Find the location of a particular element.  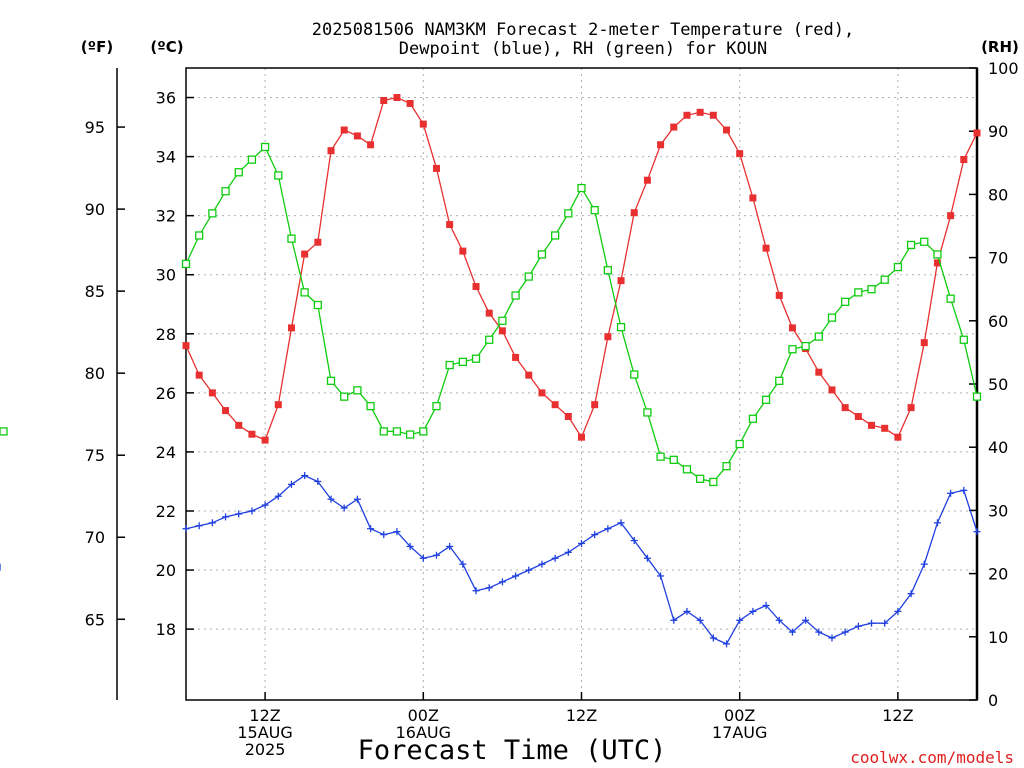

fahrenheit-tick-label: 90 is located at coordinates (95, 209).